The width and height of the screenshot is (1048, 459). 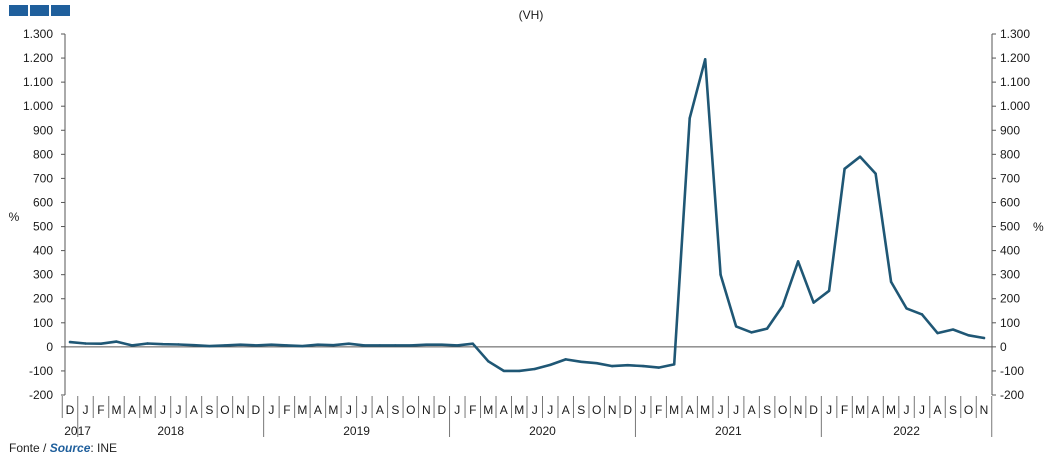 I want to click on y-tick-label-left: 1.000, so click(x=38, y=106).